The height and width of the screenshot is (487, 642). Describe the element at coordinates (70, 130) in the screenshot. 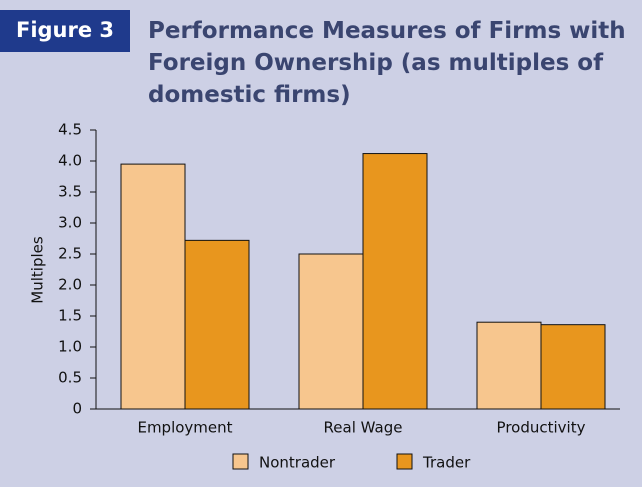

I see `y-tick-label: 4.5` at that location.